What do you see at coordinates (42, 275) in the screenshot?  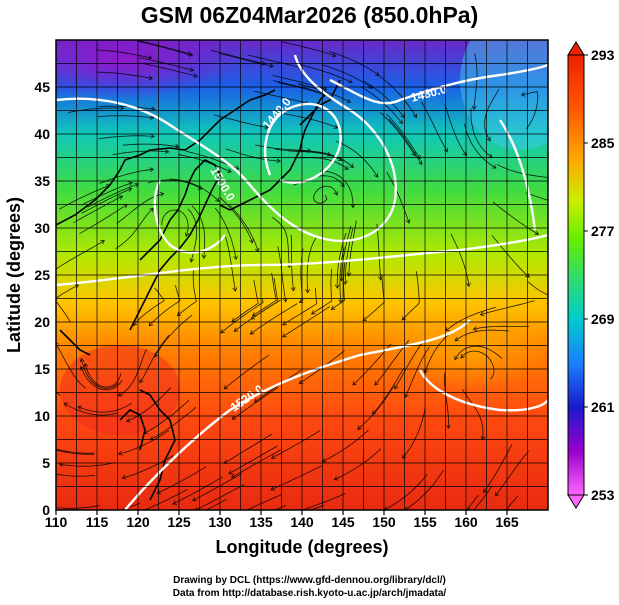 I see `y-tick-label: 25` at bounding box center [42, 275].